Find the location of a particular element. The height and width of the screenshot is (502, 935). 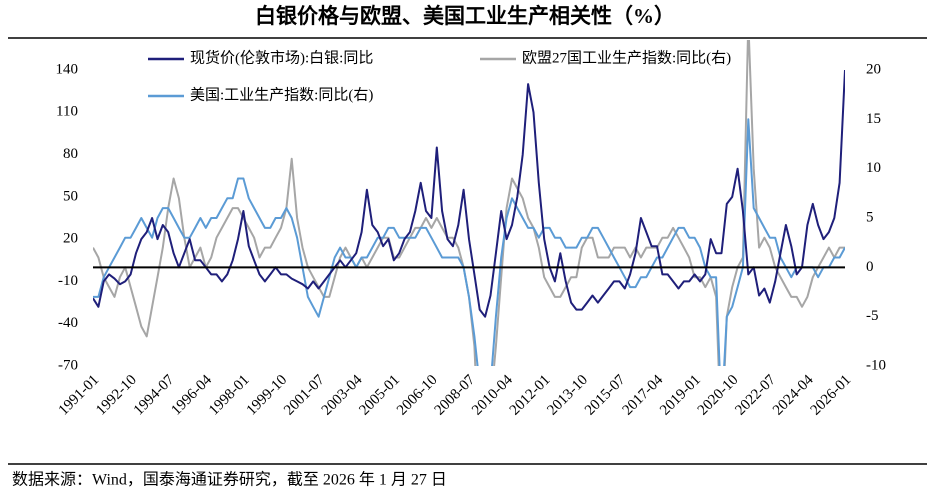

y-tick-label: -40 is located at coordinates (68, 323).